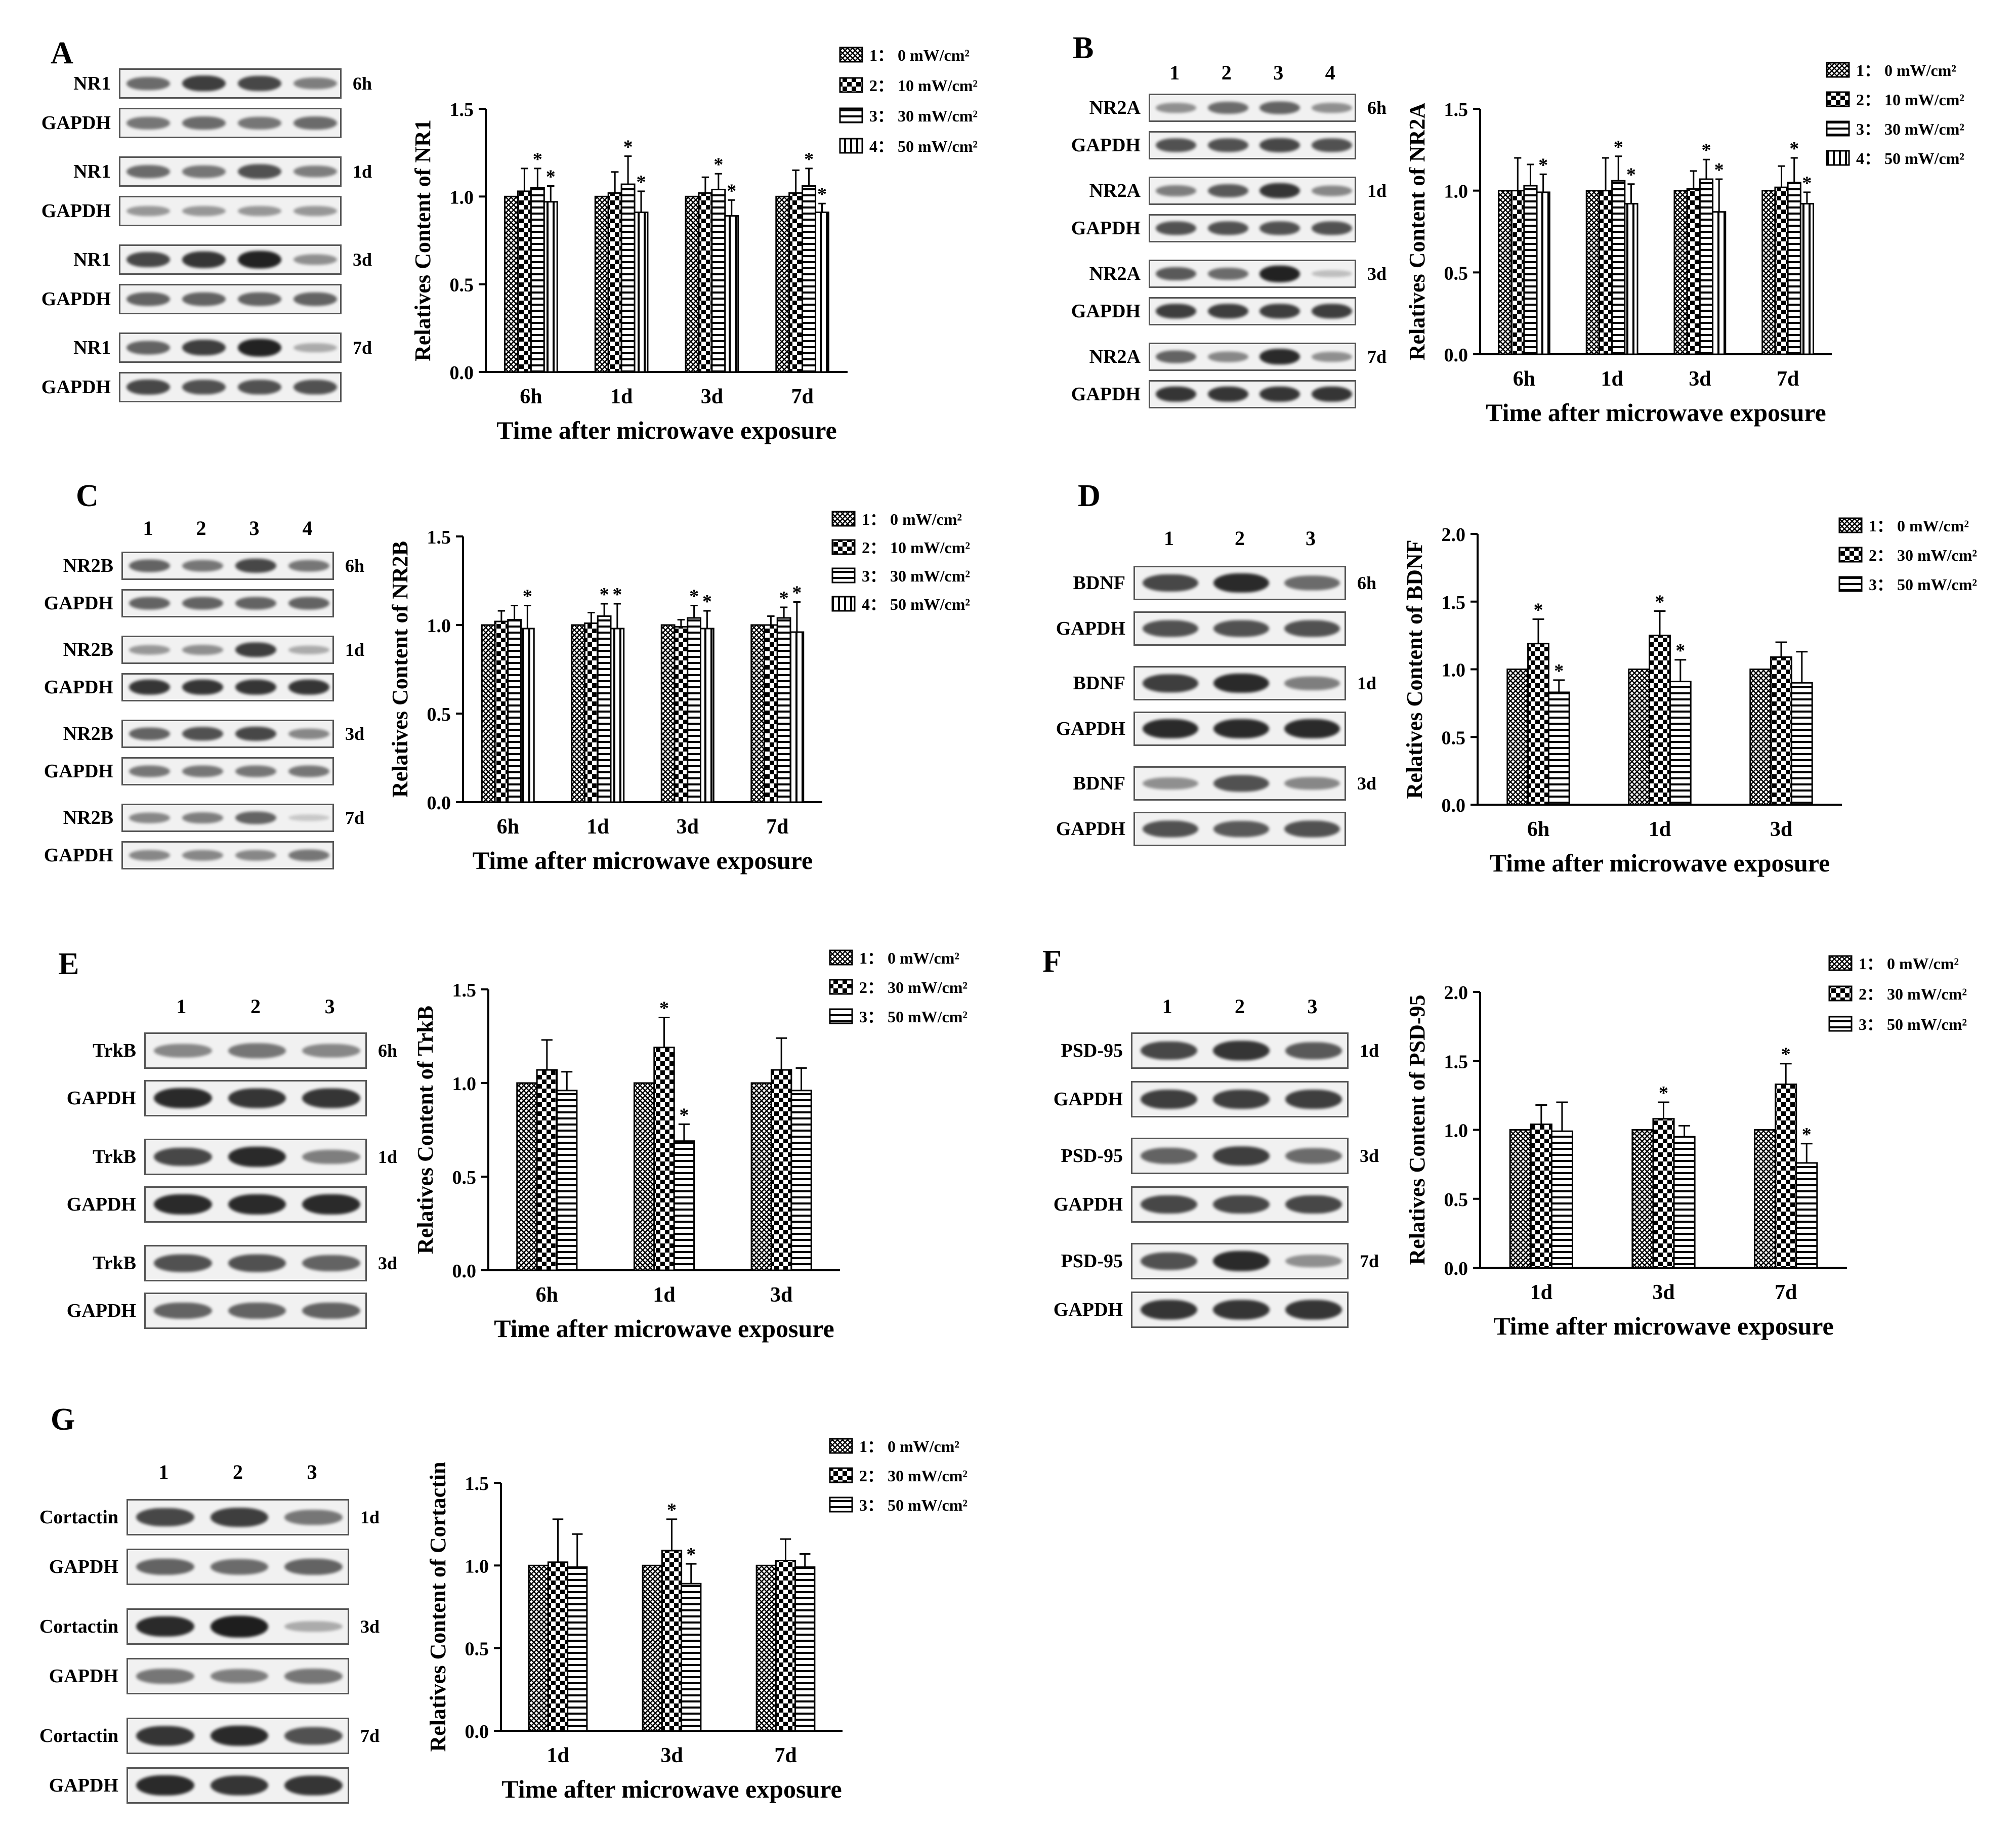 The image size is (2016, 1830). I want to click on timepoint-label: 7d, so click(355, 818).